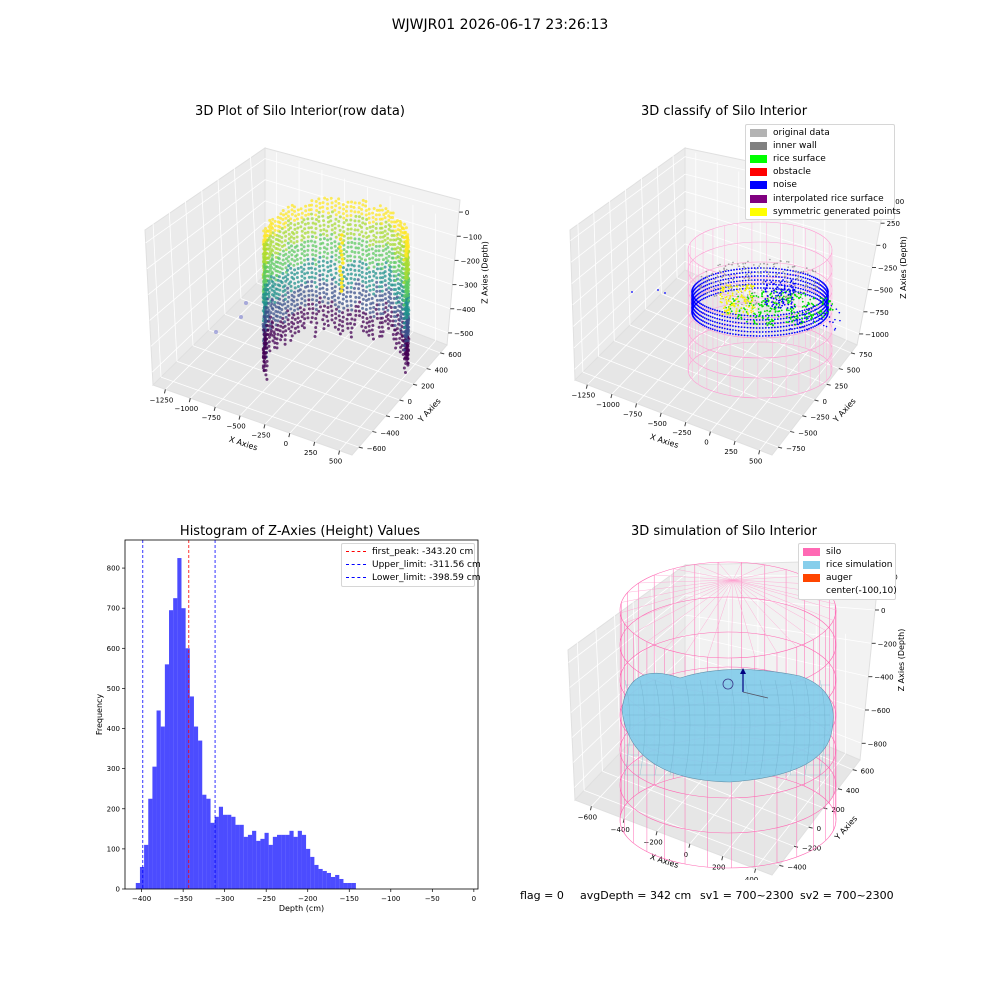  I want to click on y-tick, so click(853, 353).